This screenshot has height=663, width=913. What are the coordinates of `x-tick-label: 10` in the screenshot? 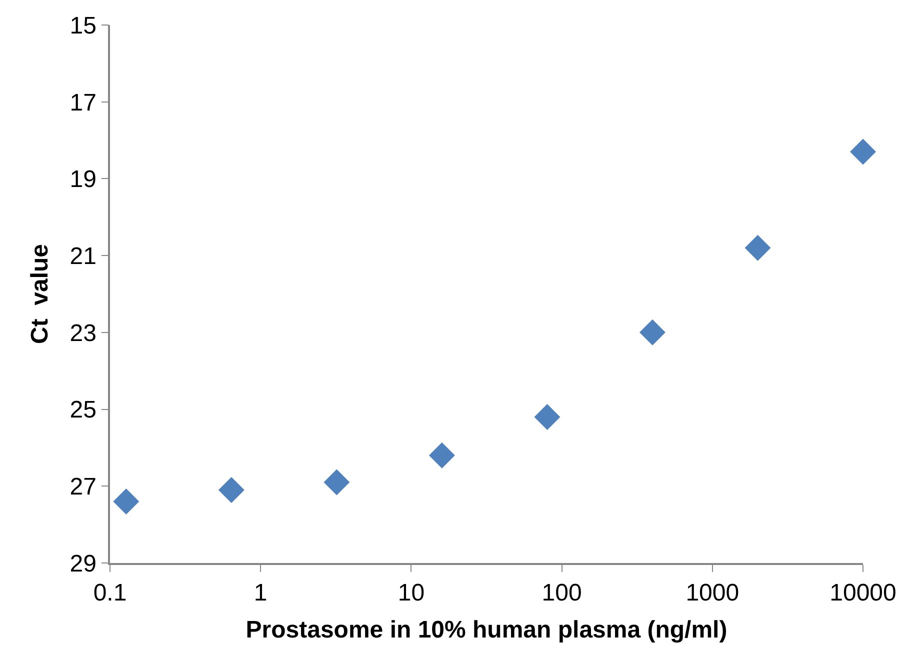 It's located at (411, 593).